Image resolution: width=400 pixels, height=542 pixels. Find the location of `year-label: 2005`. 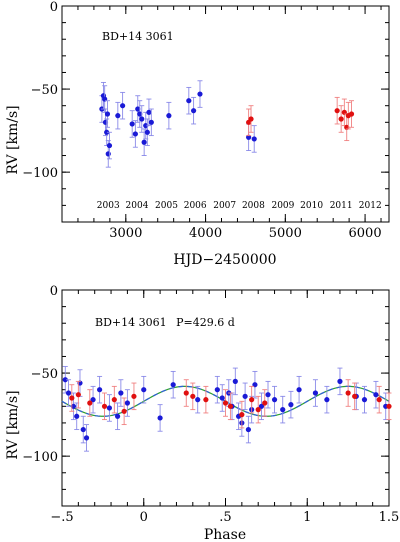

year-label: 2005 is located at coordinates (166, 206).